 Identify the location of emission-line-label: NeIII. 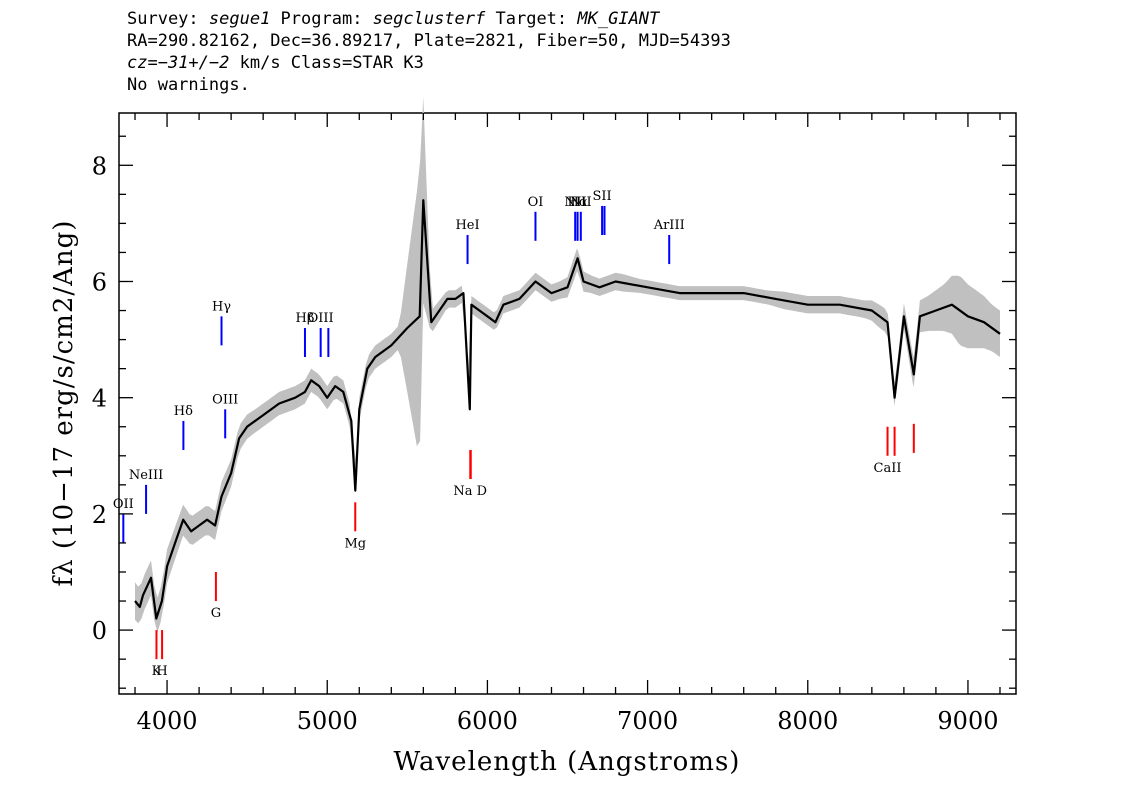
(146, 475).